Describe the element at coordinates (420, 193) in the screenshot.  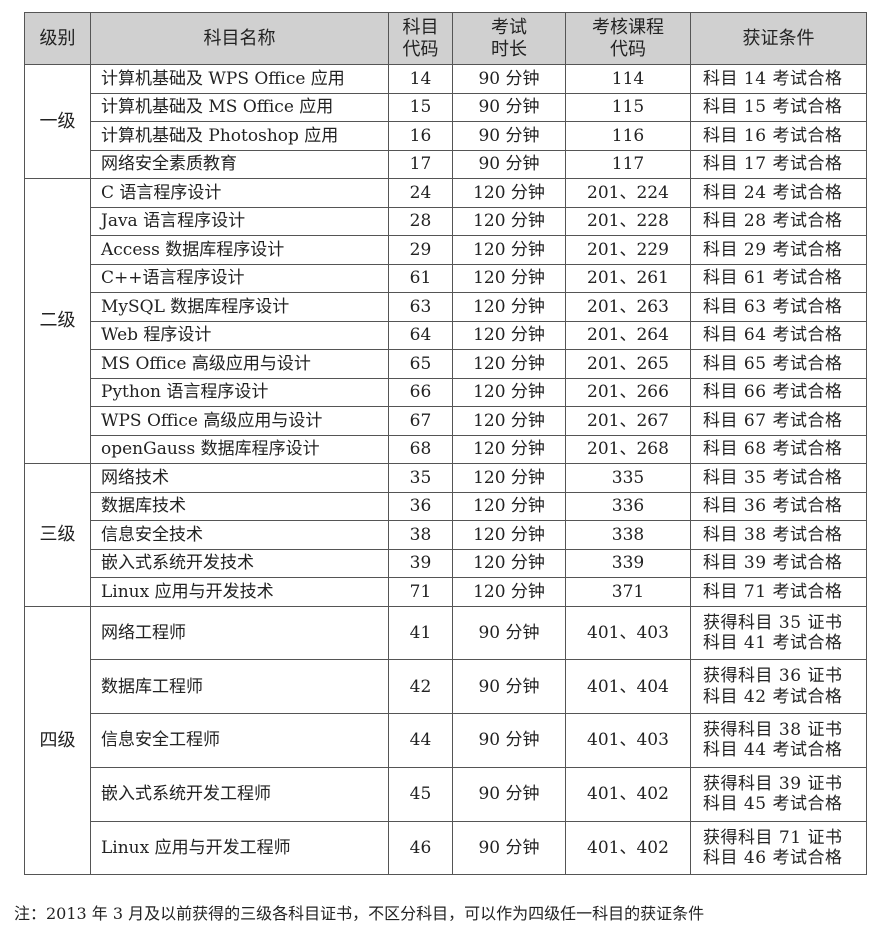
I see `subject-code-cell: 24` at that location.